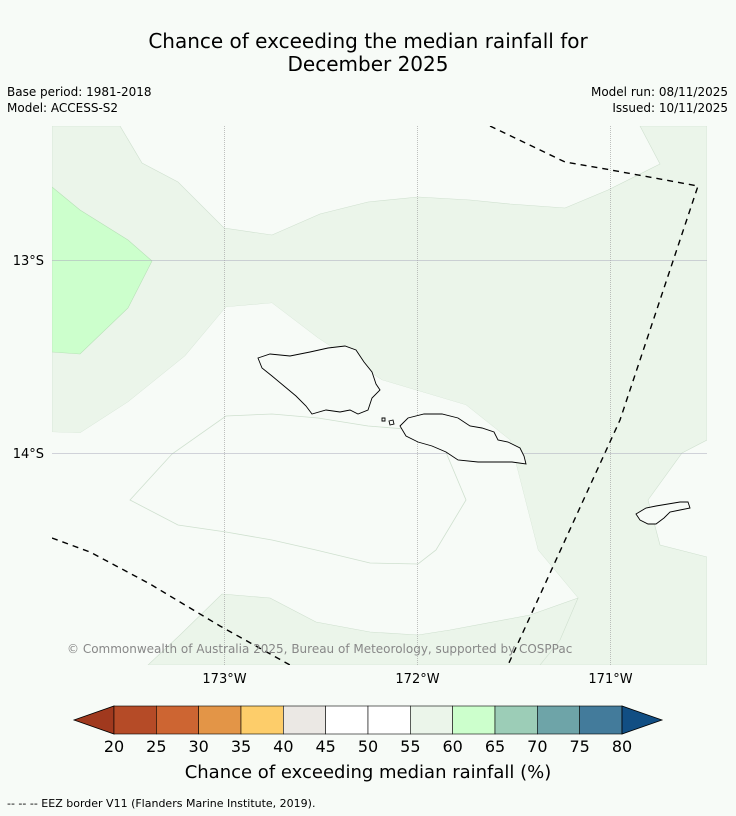 This screenshot has height=816, width=736. I want to click on island-savaii, so click(319, 380).